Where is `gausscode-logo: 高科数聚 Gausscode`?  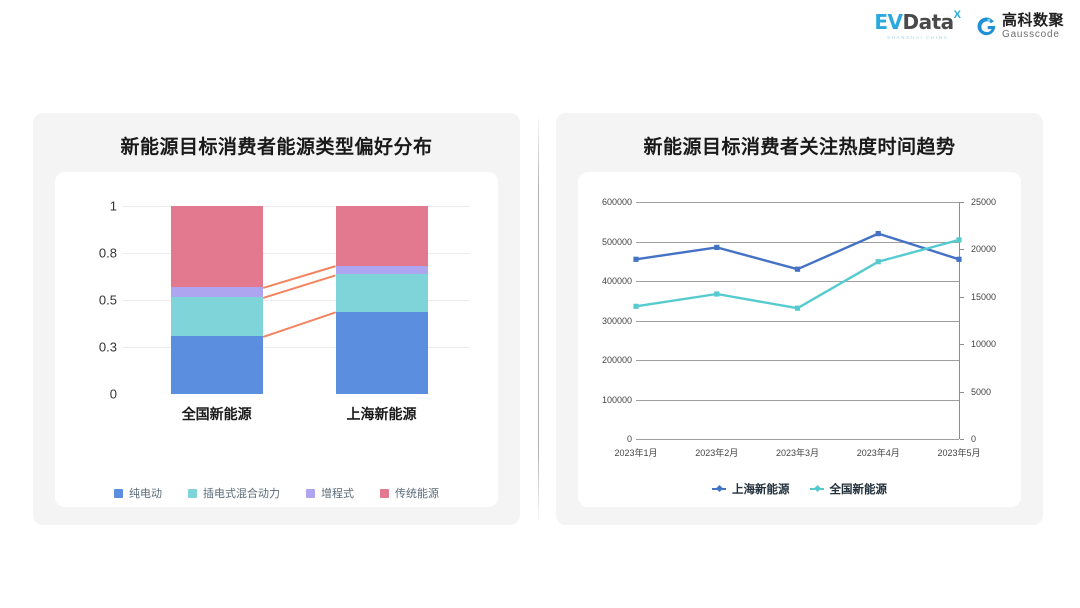
gausscode-logo: 高科数聚 Gausscode is located at coordinates (1019, 26).